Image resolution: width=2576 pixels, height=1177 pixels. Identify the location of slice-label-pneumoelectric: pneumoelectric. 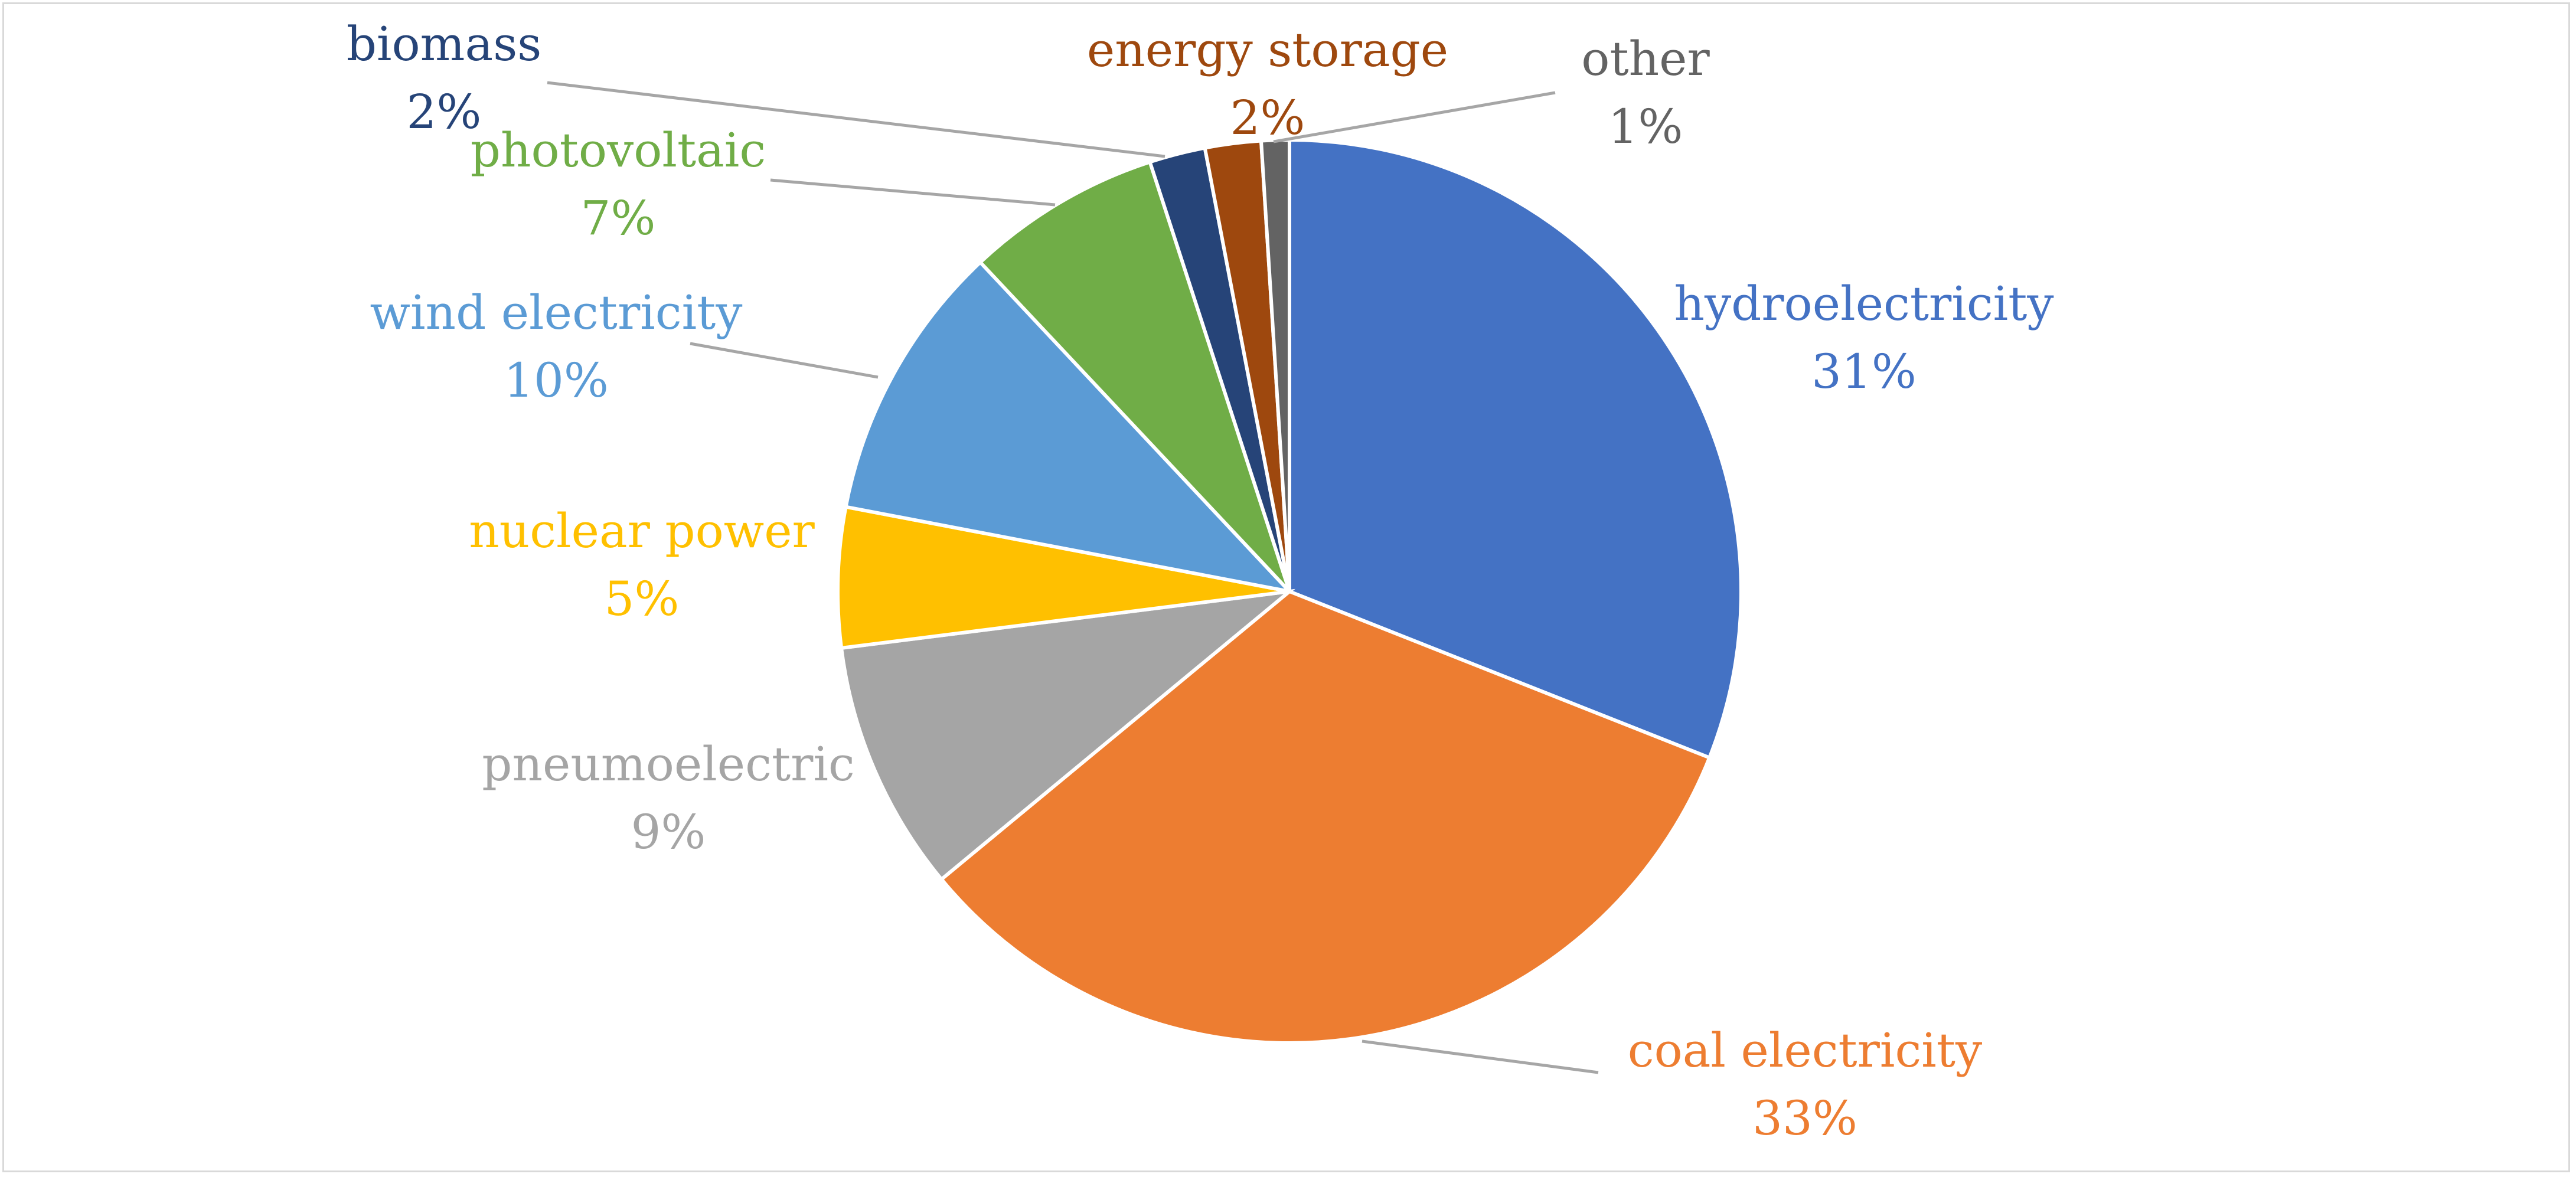
(668, 764).